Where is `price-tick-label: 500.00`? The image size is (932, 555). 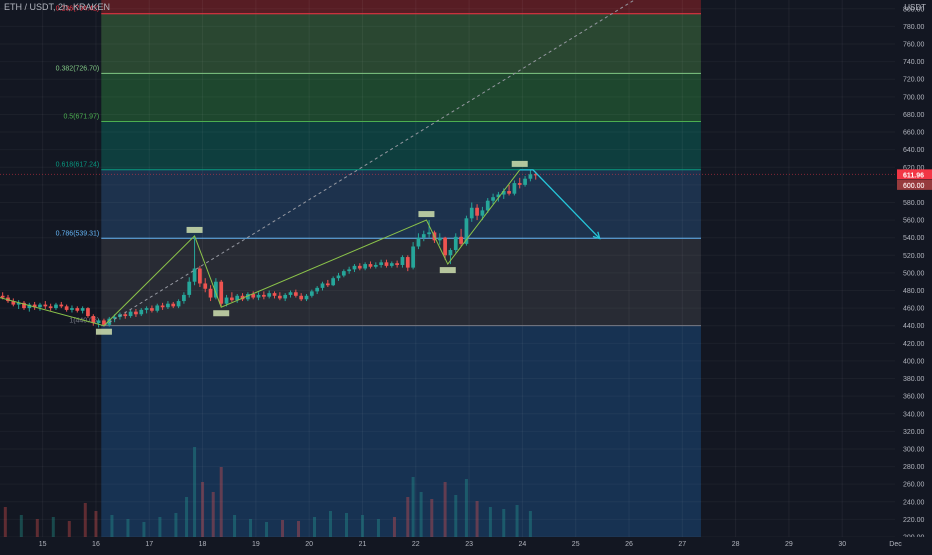
price-tick-label: 500.00 is located at coordinates (914, 273).